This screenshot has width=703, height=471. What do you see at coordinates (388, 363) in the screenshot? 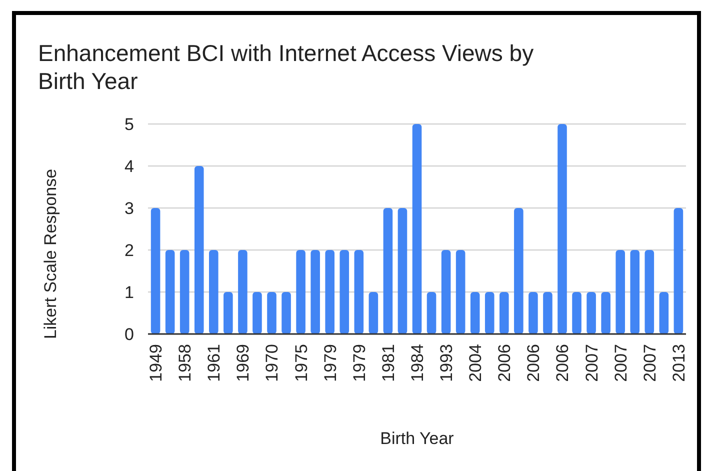
I see `x-tick-label: 1981` at bounding box center [388, 363].